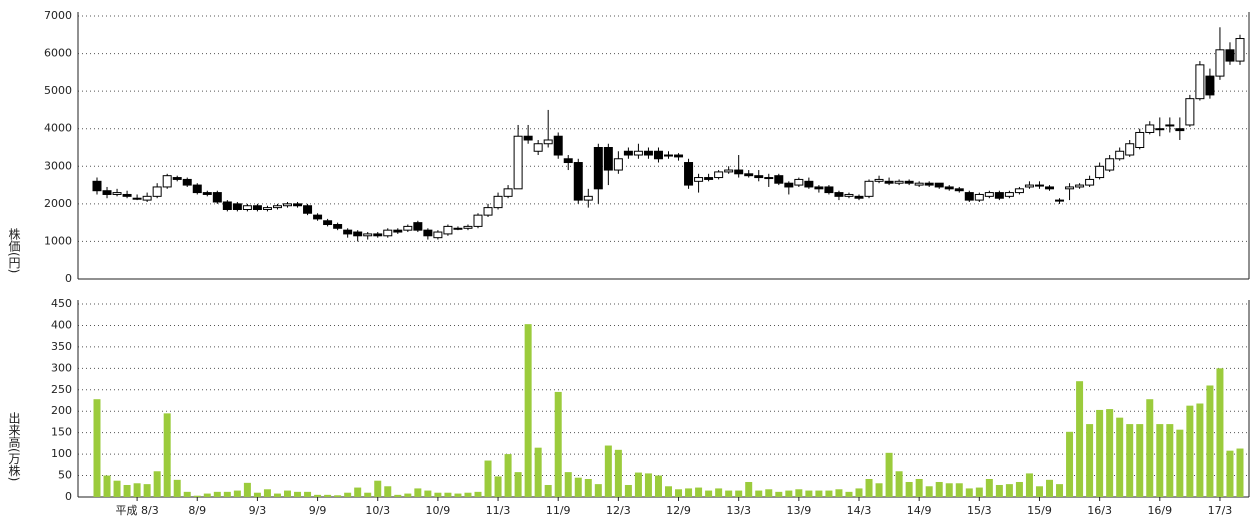  Describe the element at coordinates (58, 128) in the screenshot. I see `y-tick-label: 4000` at that location.